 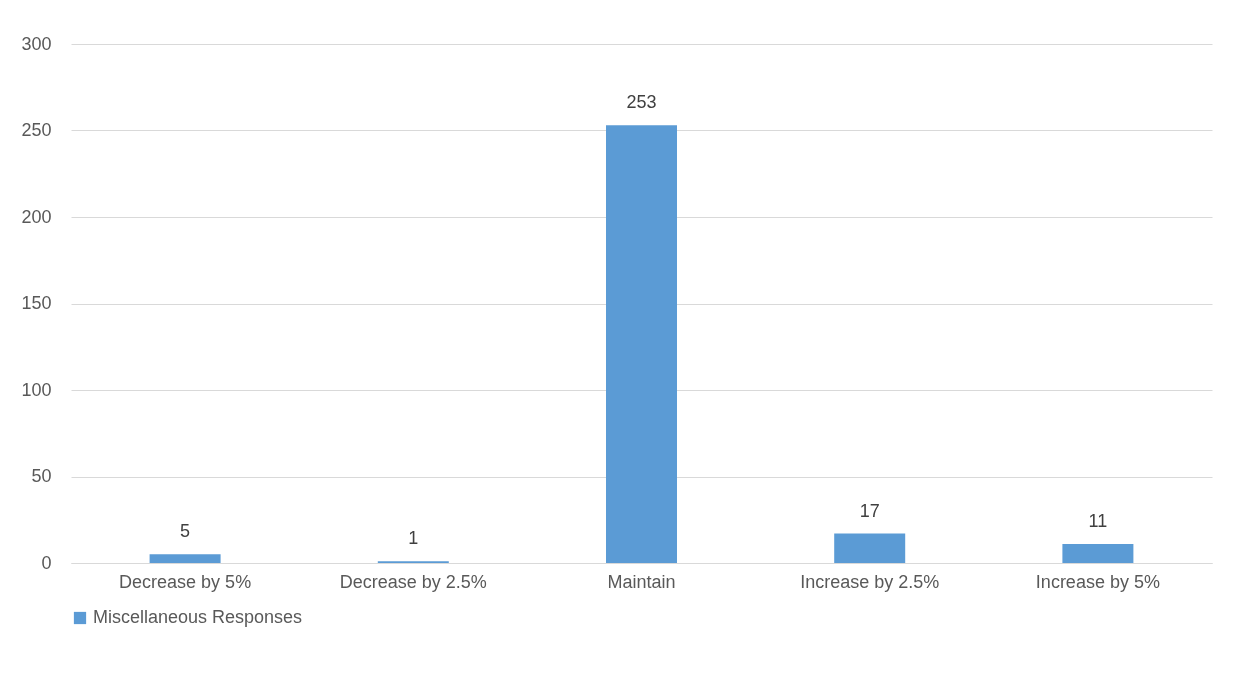 What do you see at coordinates (36, 43) in the screenshot?
I see `y-tick-label: 300` at bounding box center [36, 43].